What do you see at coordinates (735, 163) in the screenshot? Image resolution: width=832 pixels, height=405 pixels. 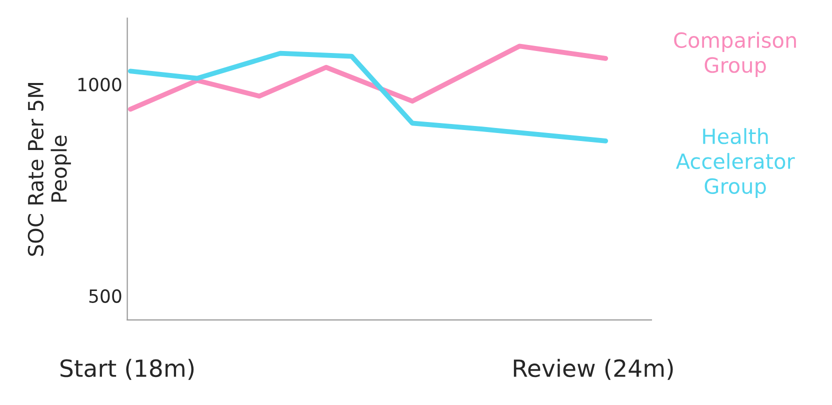 I see `text: Health Accelerator Group` at bounding box center [735, 163].